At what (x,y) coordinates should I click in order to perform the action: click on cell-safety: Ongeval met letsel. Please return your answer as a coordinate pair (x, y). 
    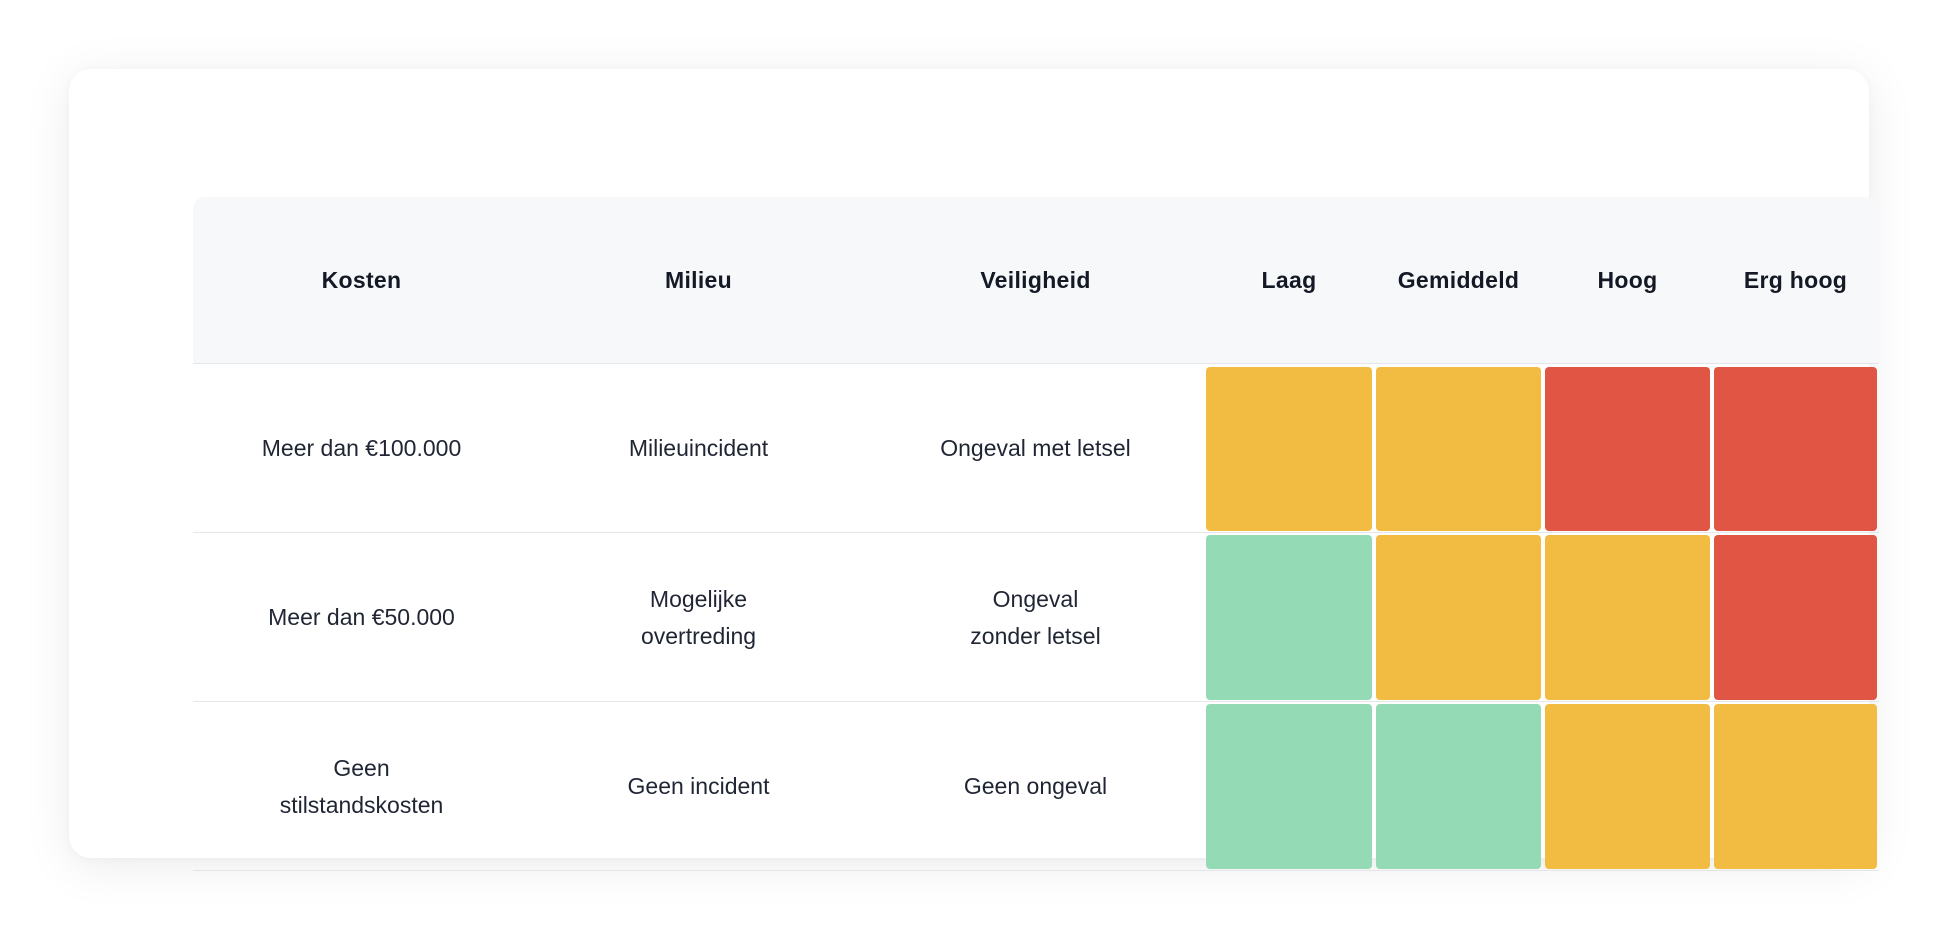
    Looking at the image, I should click on (1035, 448).